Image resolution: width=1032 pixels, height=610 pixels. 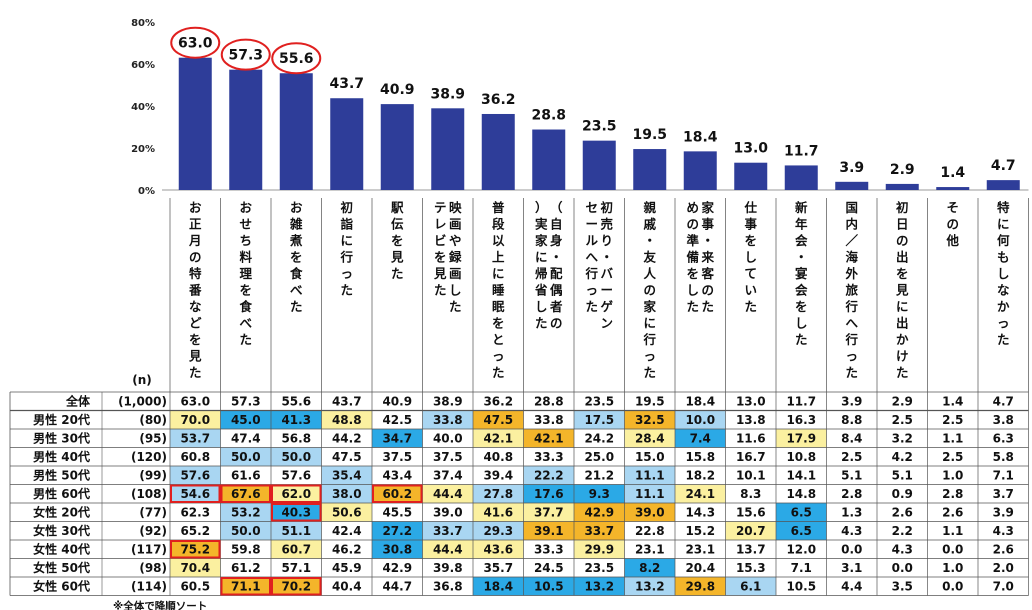 I want to click on table-cell-value: 40.0, so click(x=448, y=439).